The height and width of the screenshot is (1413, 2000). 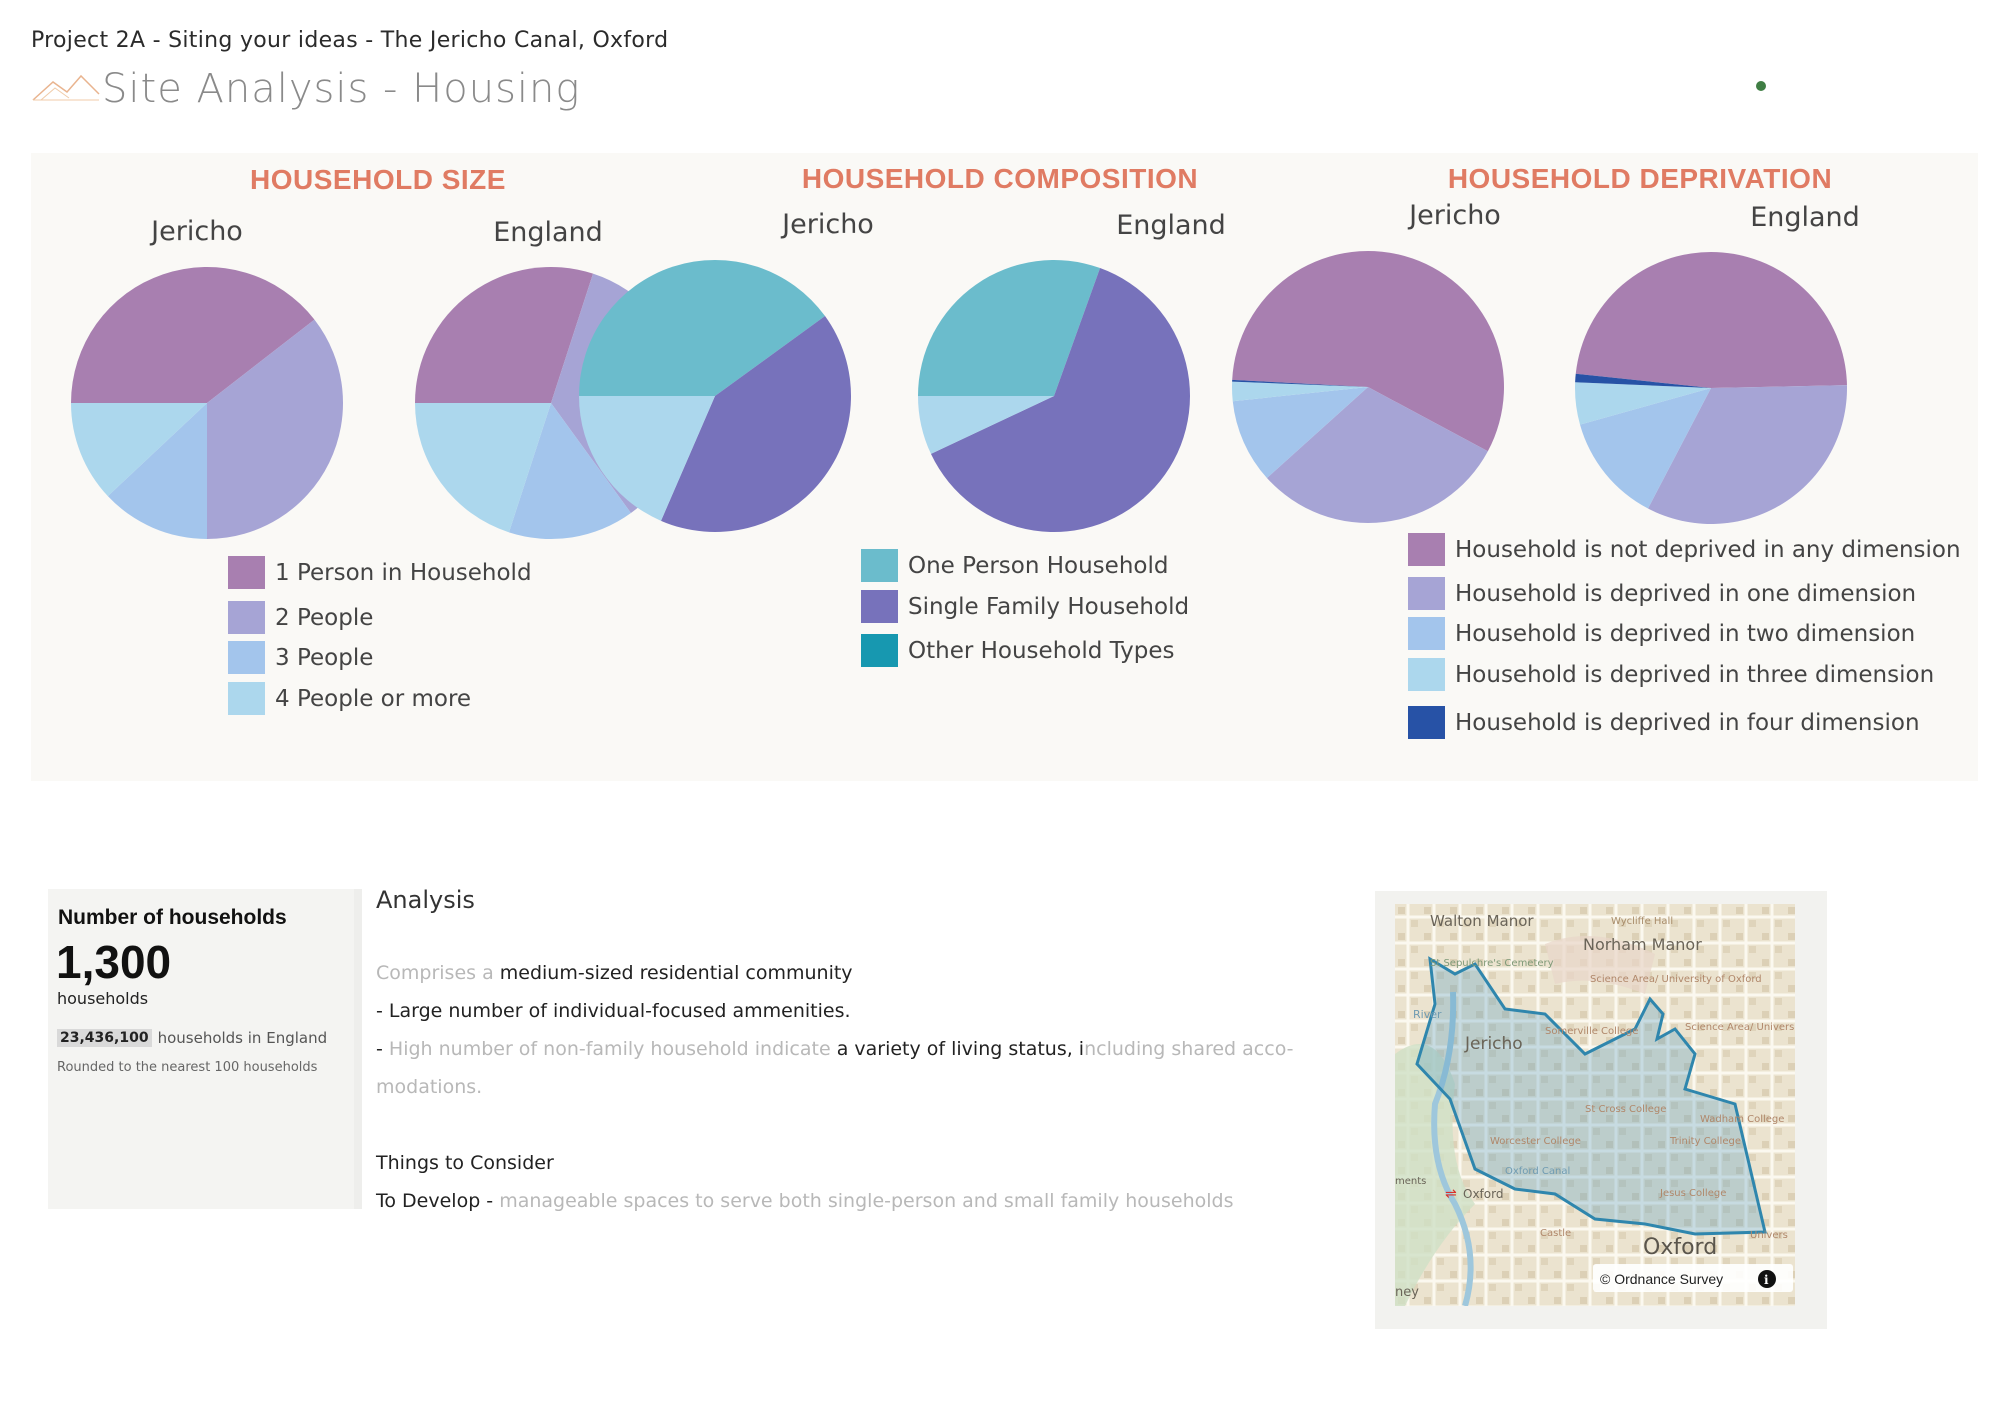 What do you see at coordinates (1761, 86) in the screenshot?
I see `climate-action-icon` at bounding box center [1761, 86].